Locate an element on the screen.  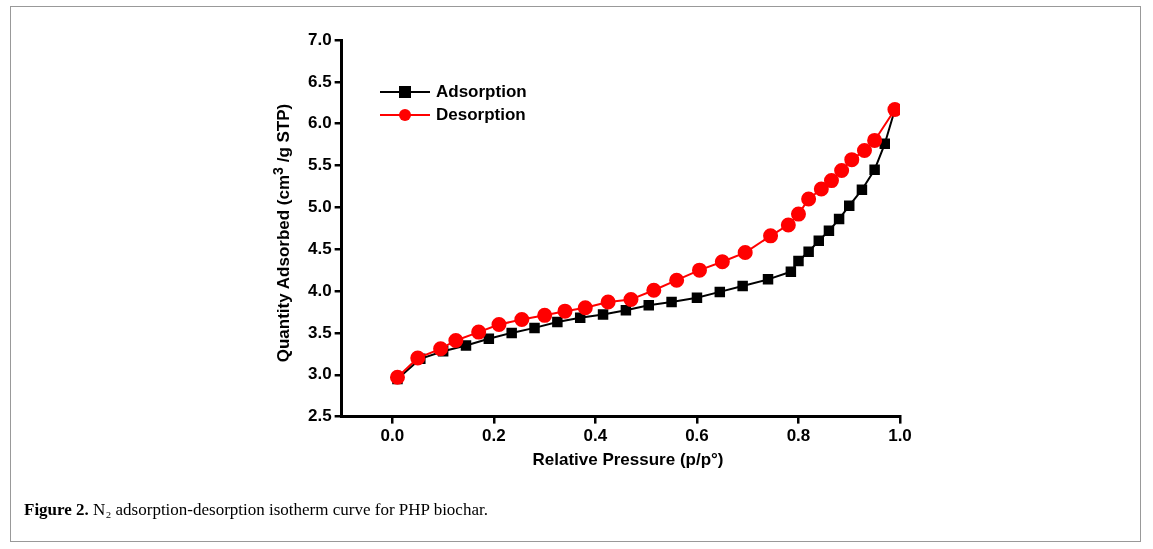
x-tick-label: 0.2 is located at coordinates (494, 436).